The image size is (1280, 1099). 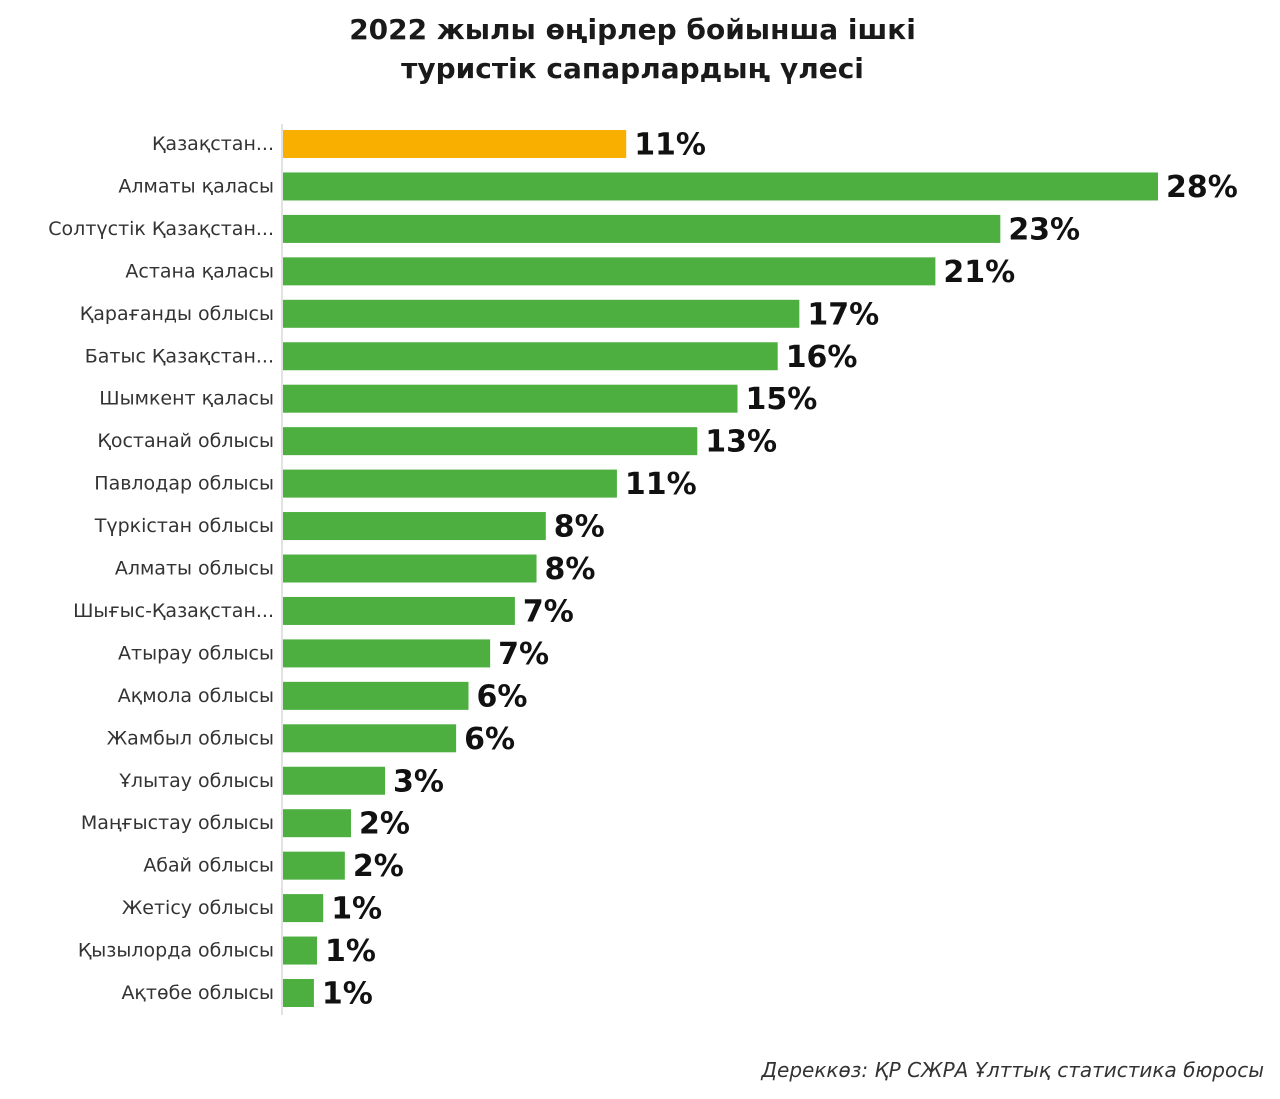 I want to click on value-label-13: 6%, so click(x=502, y=696).